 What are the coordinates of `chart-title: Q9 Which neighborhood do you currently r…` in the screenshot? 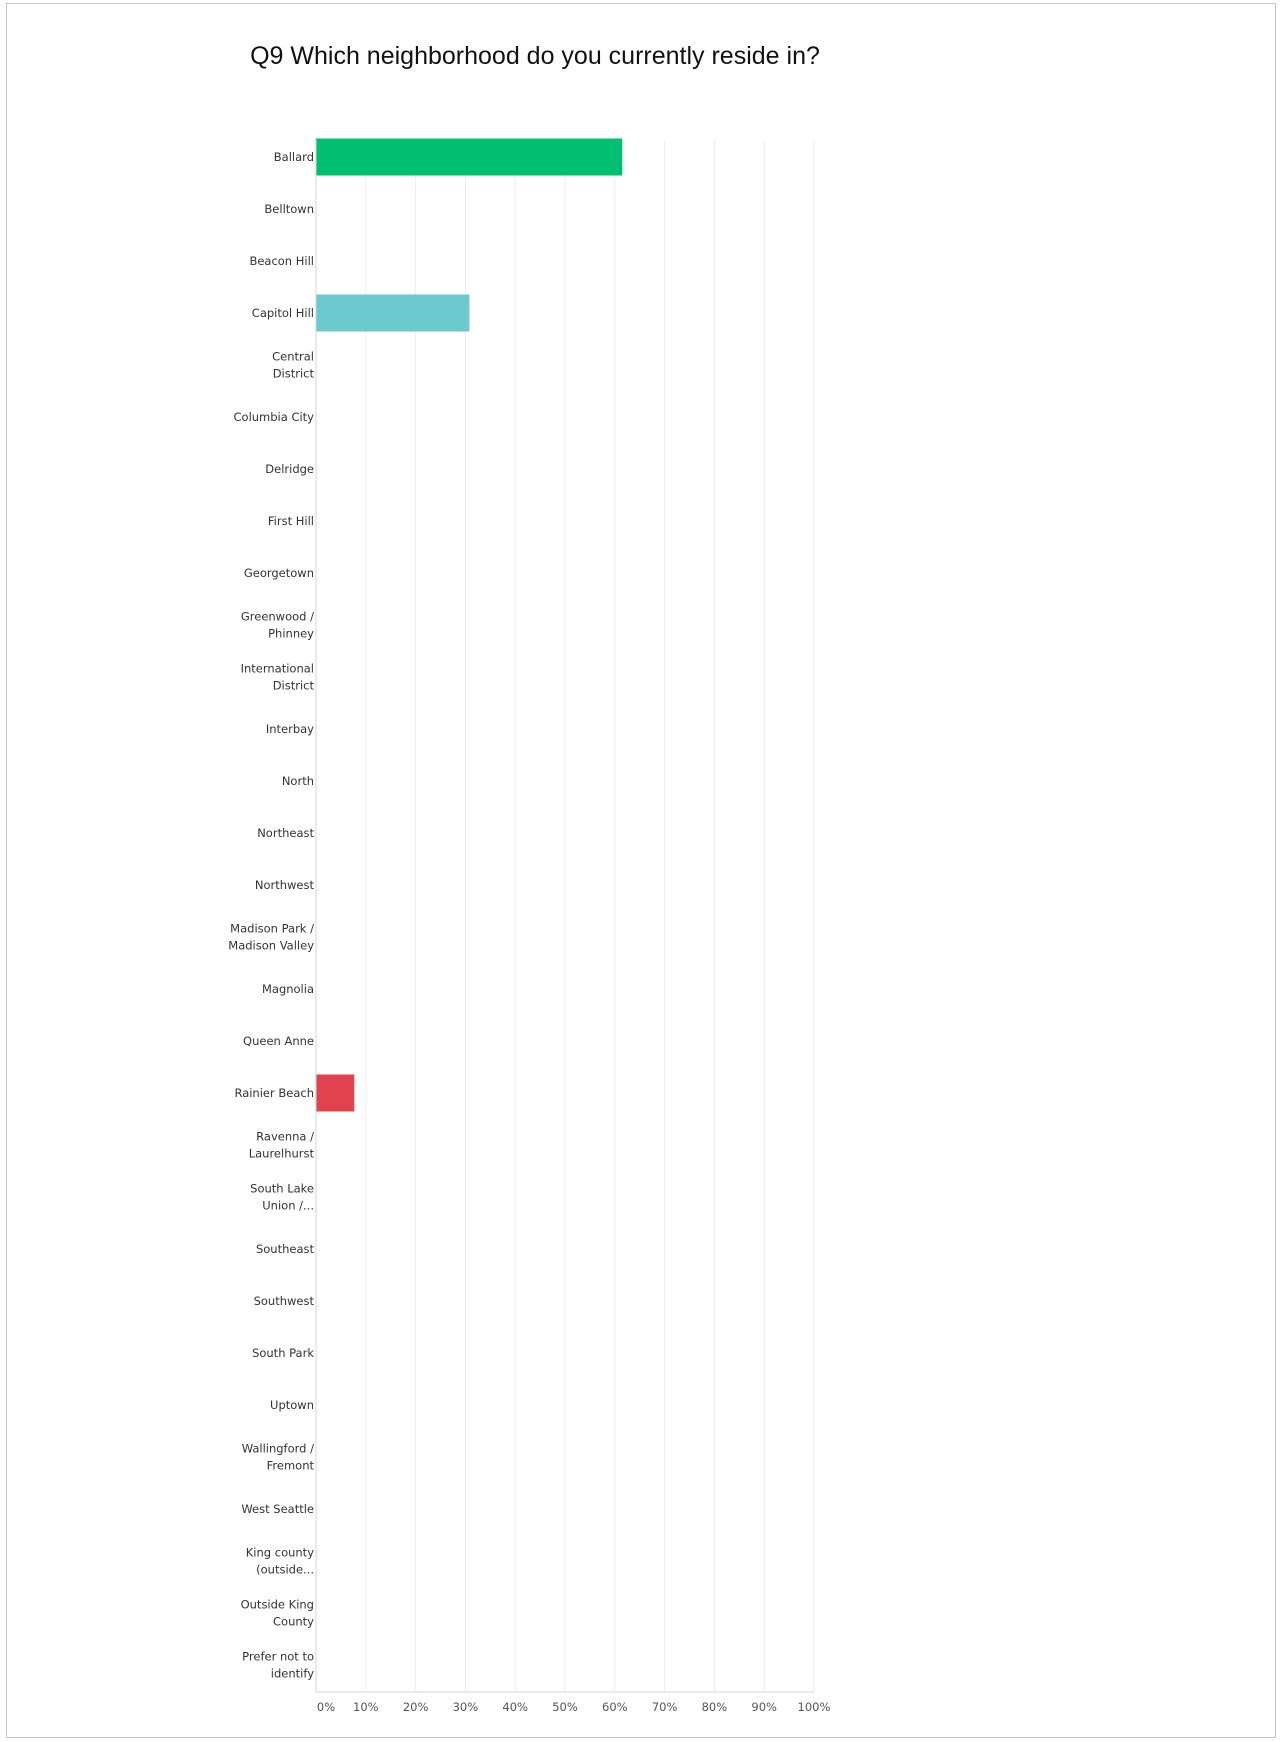 It's located at (535, 56).